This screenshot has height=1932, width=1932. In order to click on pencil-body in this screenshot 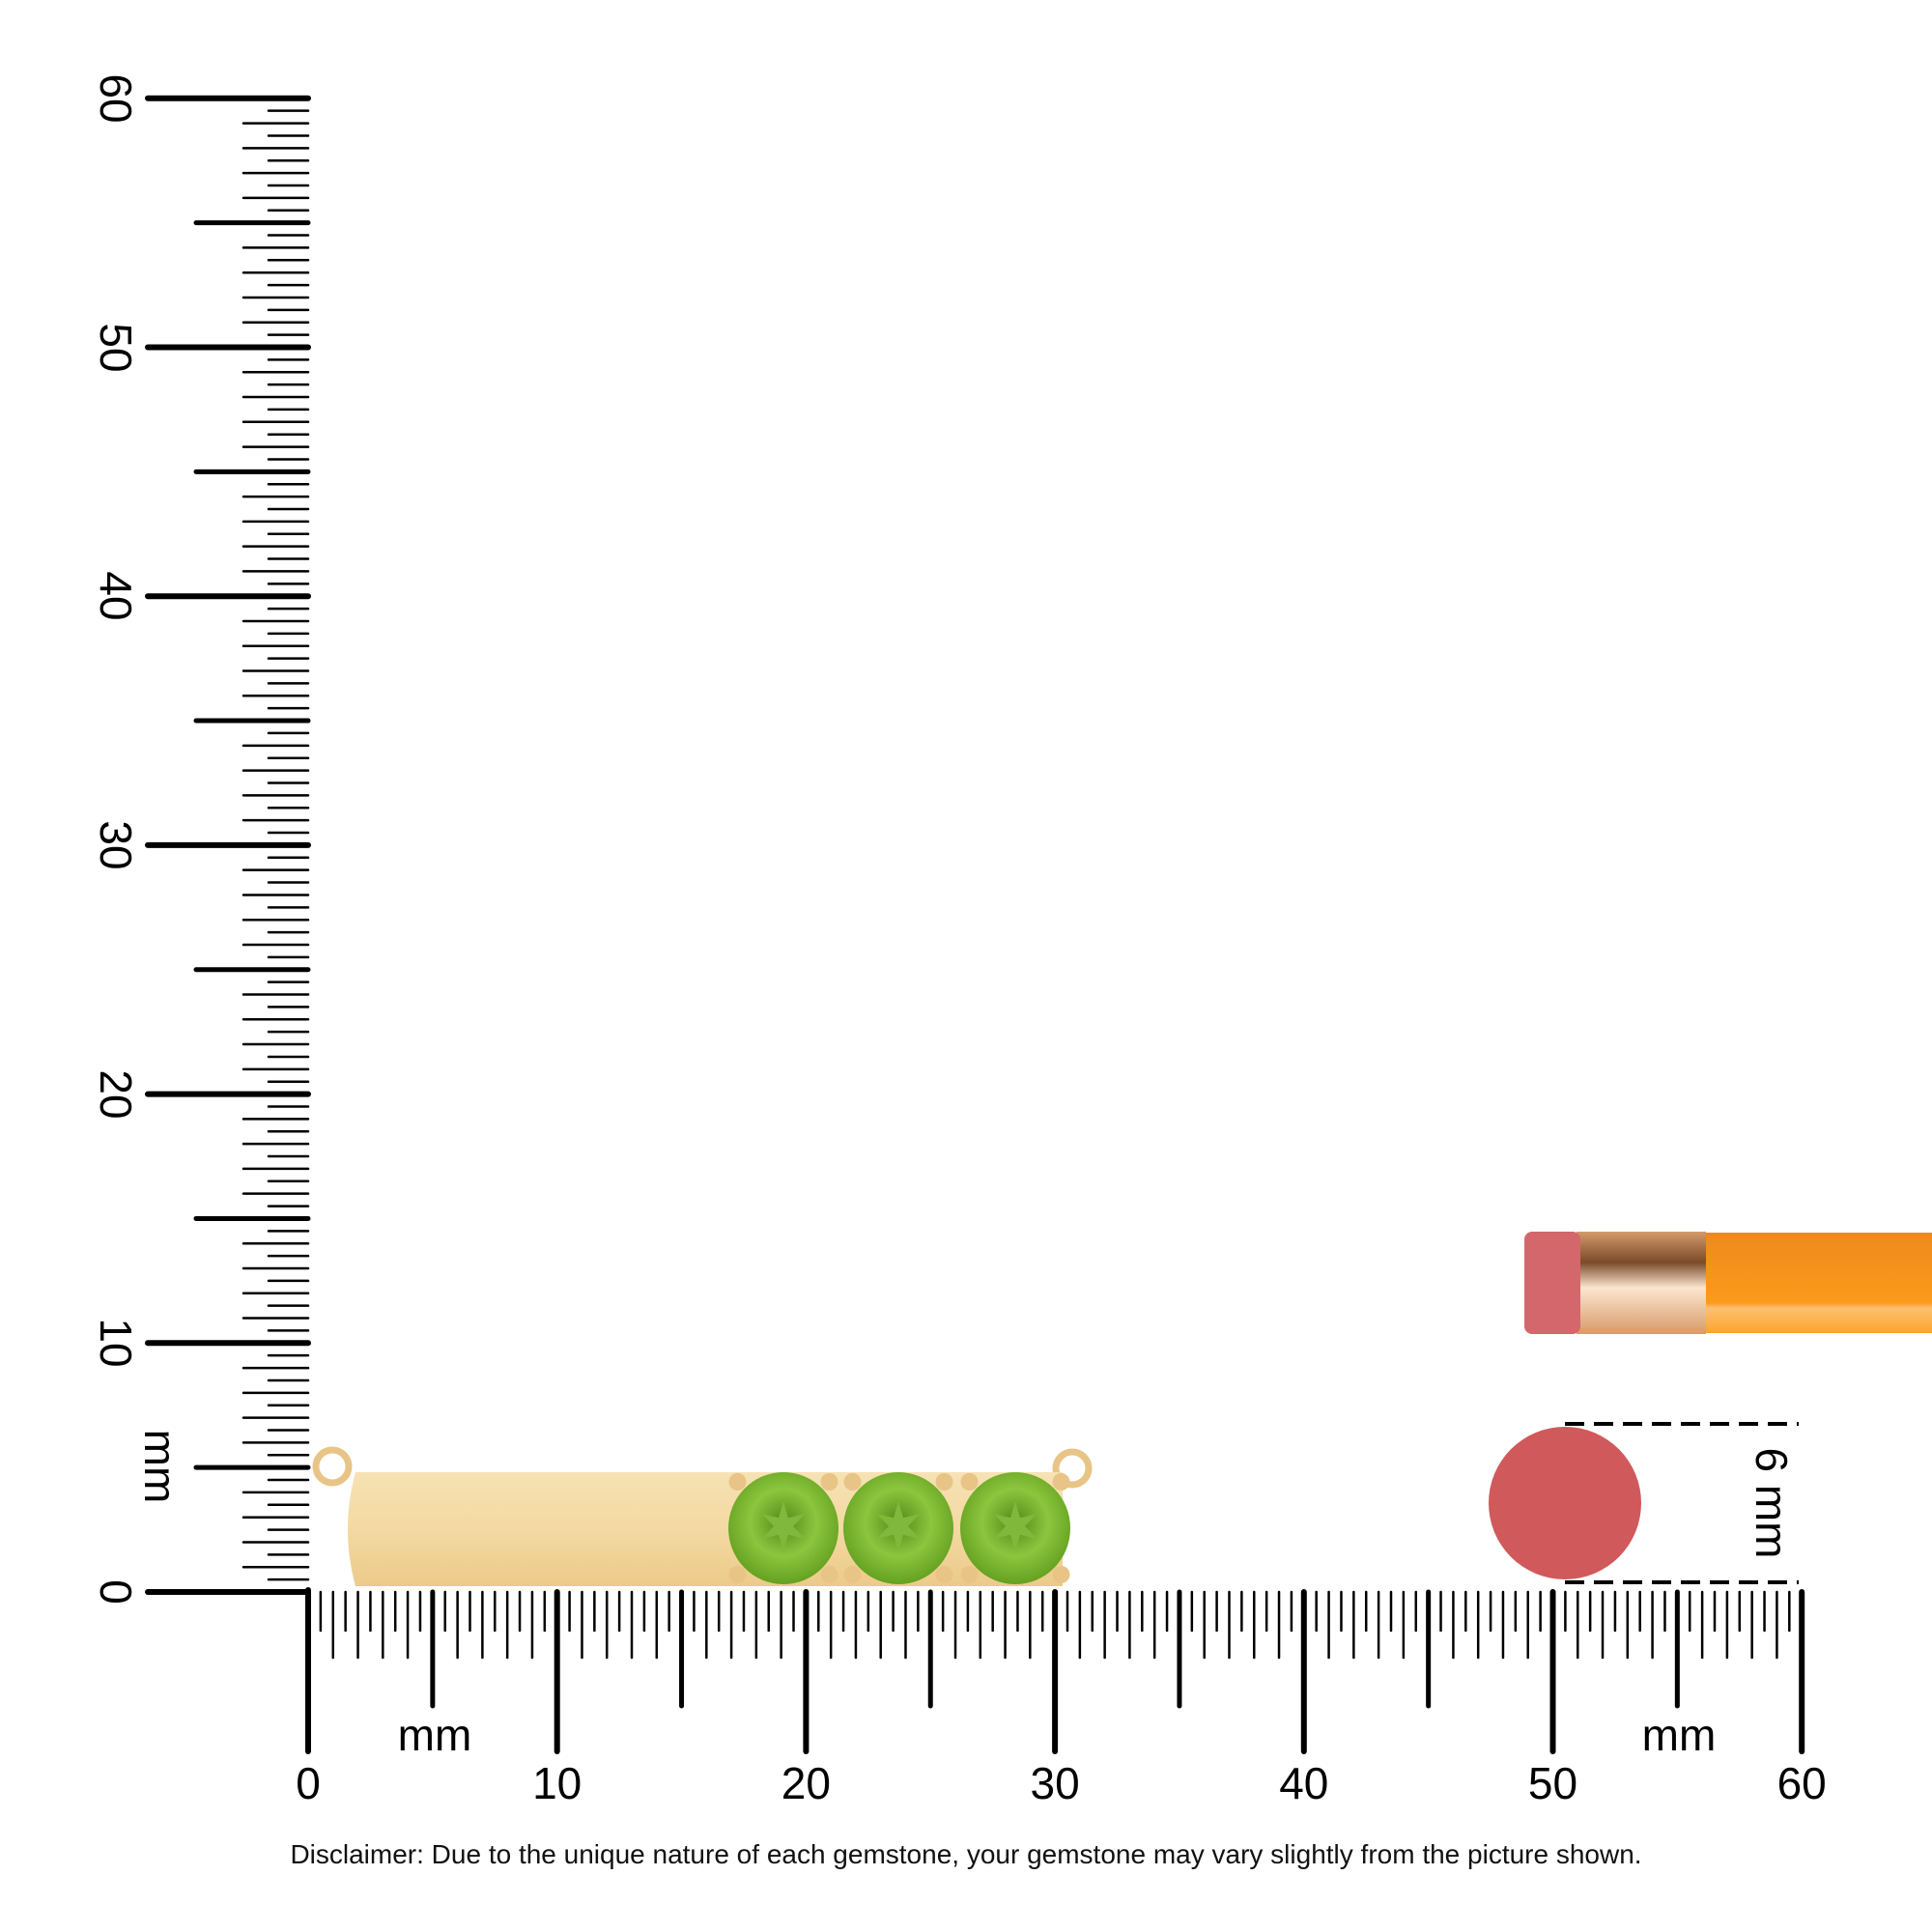, I will do `click(1818, 1283)`.